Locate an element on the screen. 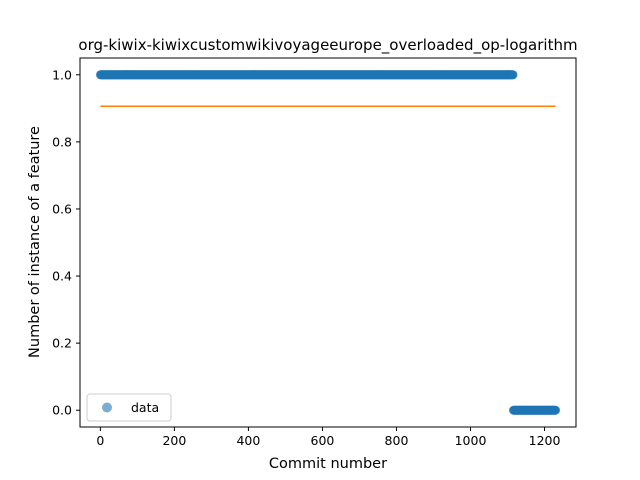 This screenshot has width=640, height=480. x-tick-label: 0 is located at coordinates (100, 440).